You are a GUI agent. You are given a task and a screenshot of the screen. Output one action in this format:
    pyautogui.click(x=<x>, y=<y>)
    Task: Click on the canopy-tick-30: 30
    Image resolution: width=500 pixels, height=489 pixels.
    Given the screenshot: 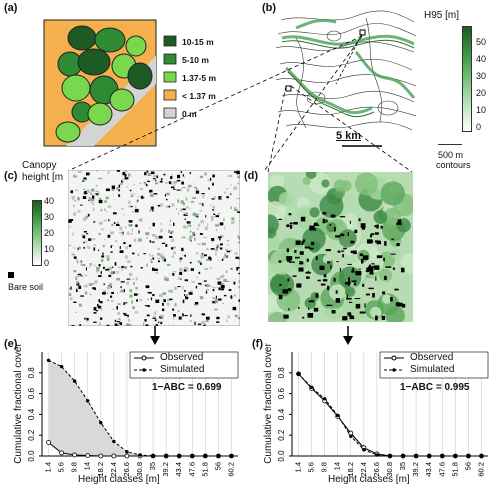 What is the action you would take?
    pyautogui.click(x=49, y=217)
    